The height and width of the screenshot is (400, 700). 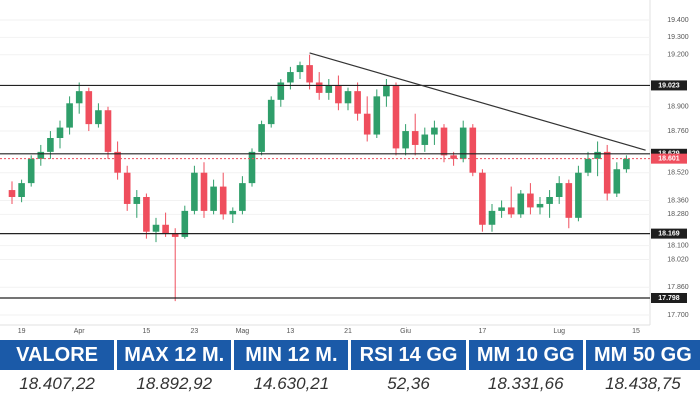 What do you see at coordinates (678, 259) in the screenshot?
I see `y-tick-label: 18.020` at bounding box center [678, 259].